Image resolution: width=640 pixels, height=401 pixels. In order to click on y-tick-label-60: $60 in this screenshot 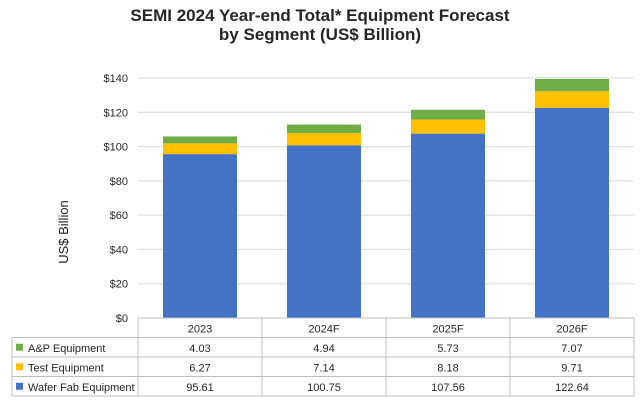, I will do `click(119, 216)`.